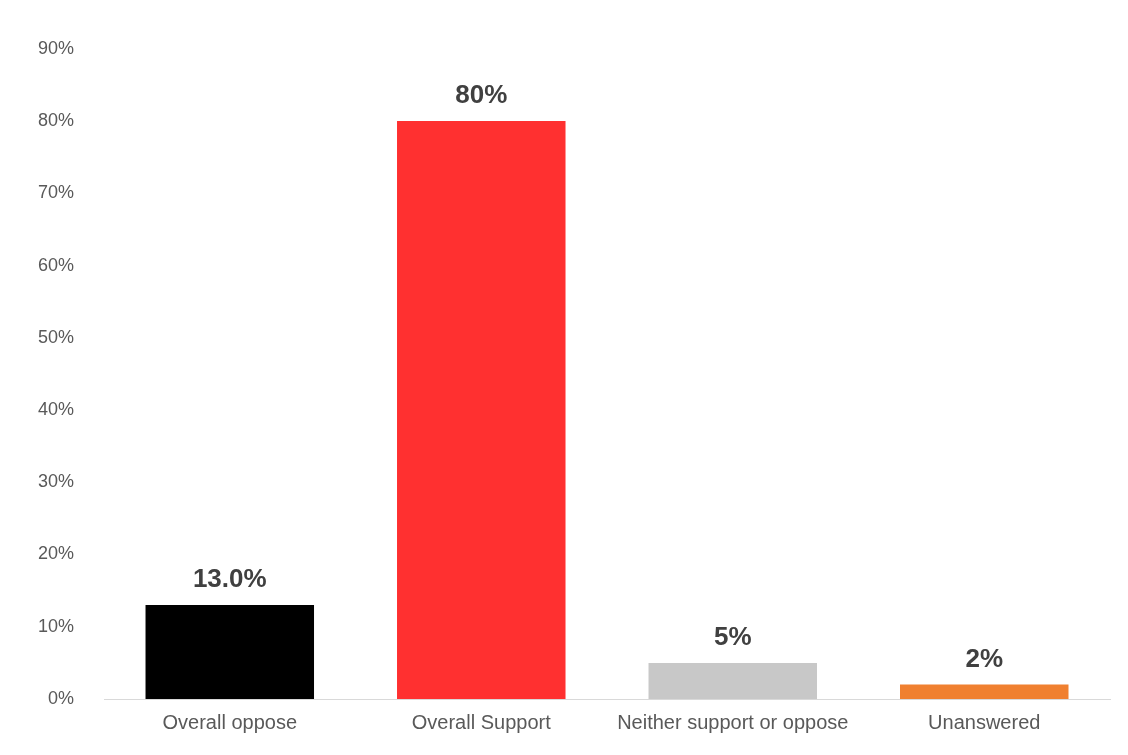 The width and height of the screenshot is (1128, 755). Describe the element at coordinates (56, 336) in the screenshot. I see `y-tick-label: 50%` at that location.